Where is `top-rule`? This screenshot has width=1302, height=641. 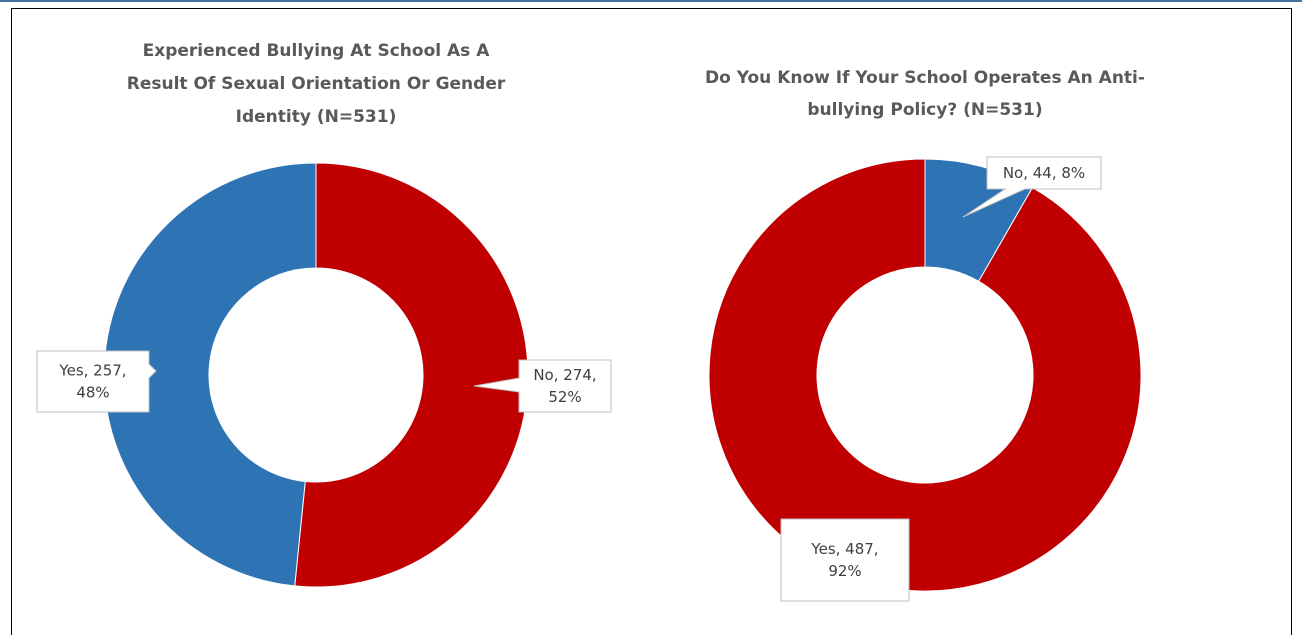 top-rule is located at coordinates (651, 1).